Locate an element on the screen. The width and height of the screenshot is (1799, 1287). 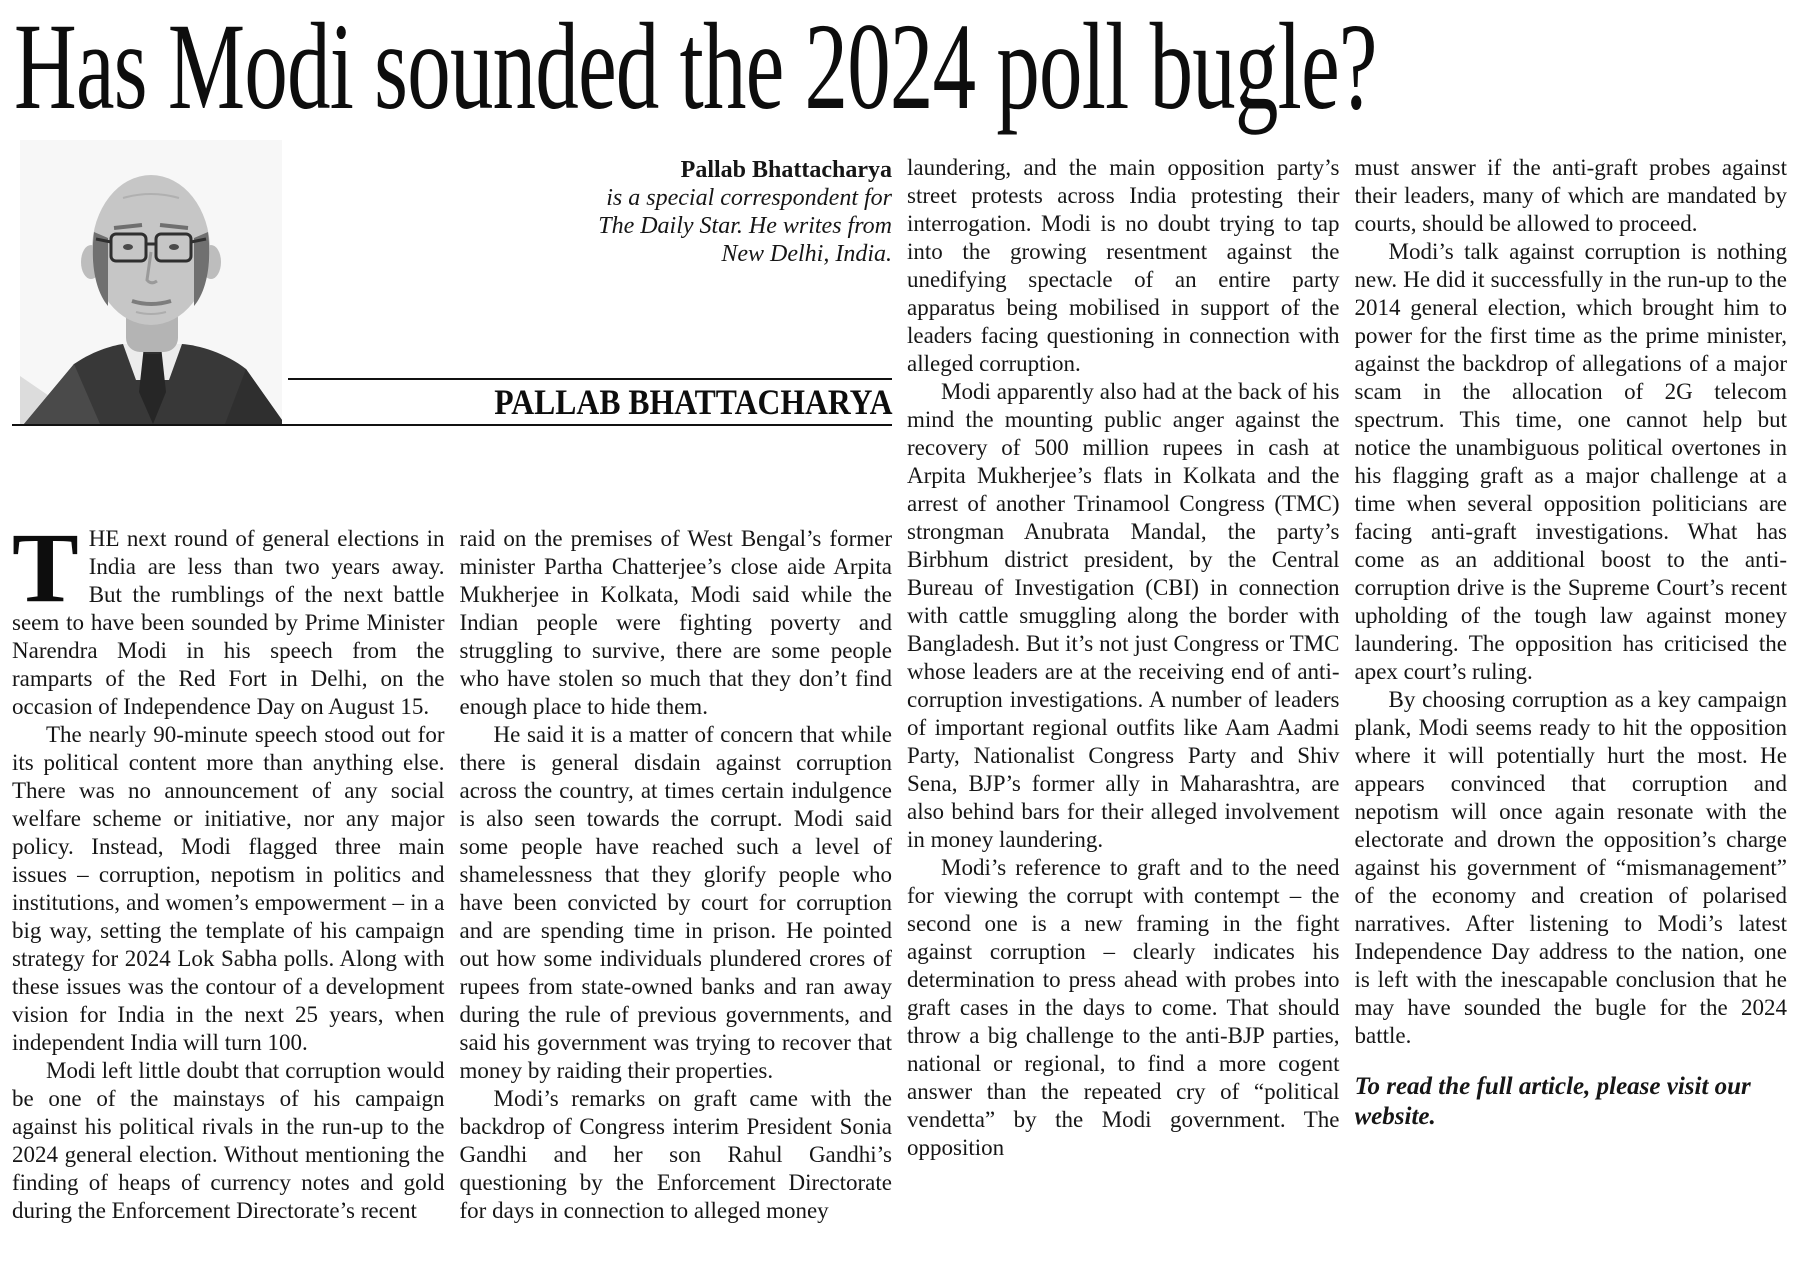
byline-role-line-3: New Delhi, India. is located at coordinates (806, 254).